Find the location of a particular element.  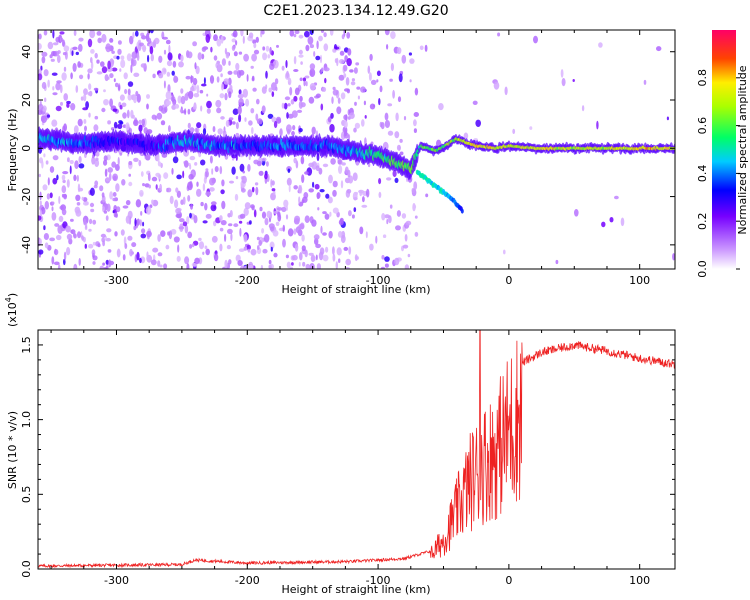

snr-y-axis-label: SNR (10 * v/v) is located at coordinates (12, 450).